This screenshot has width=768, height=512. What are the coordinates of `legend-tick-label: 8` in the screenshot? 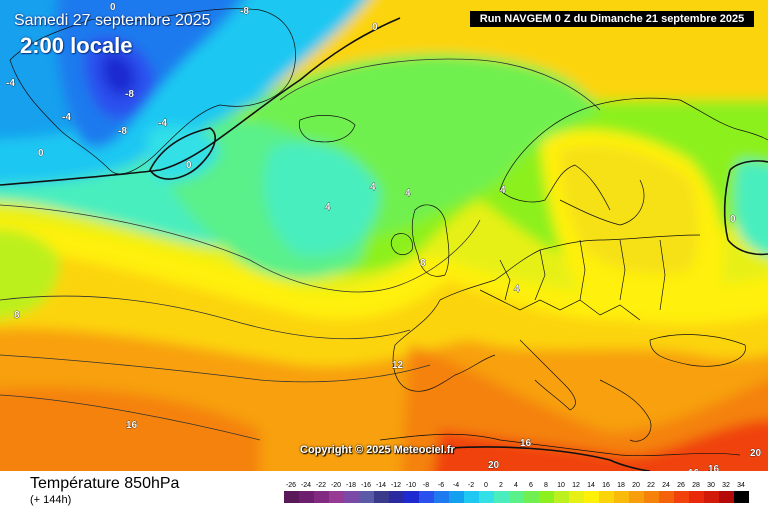 It's located at (546, 485).